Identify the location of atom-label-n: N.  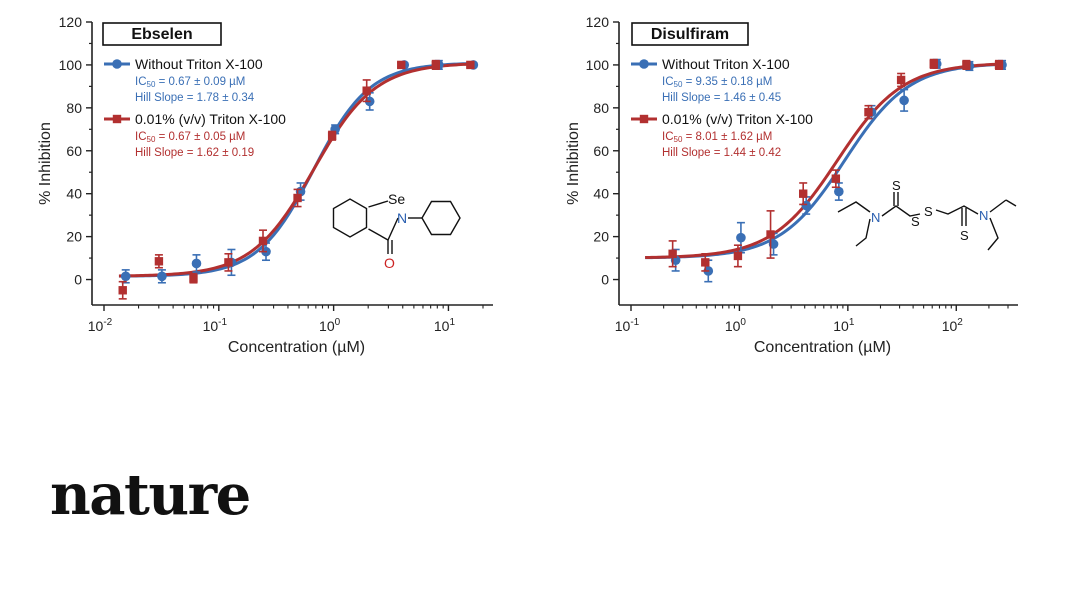
(402, 218).